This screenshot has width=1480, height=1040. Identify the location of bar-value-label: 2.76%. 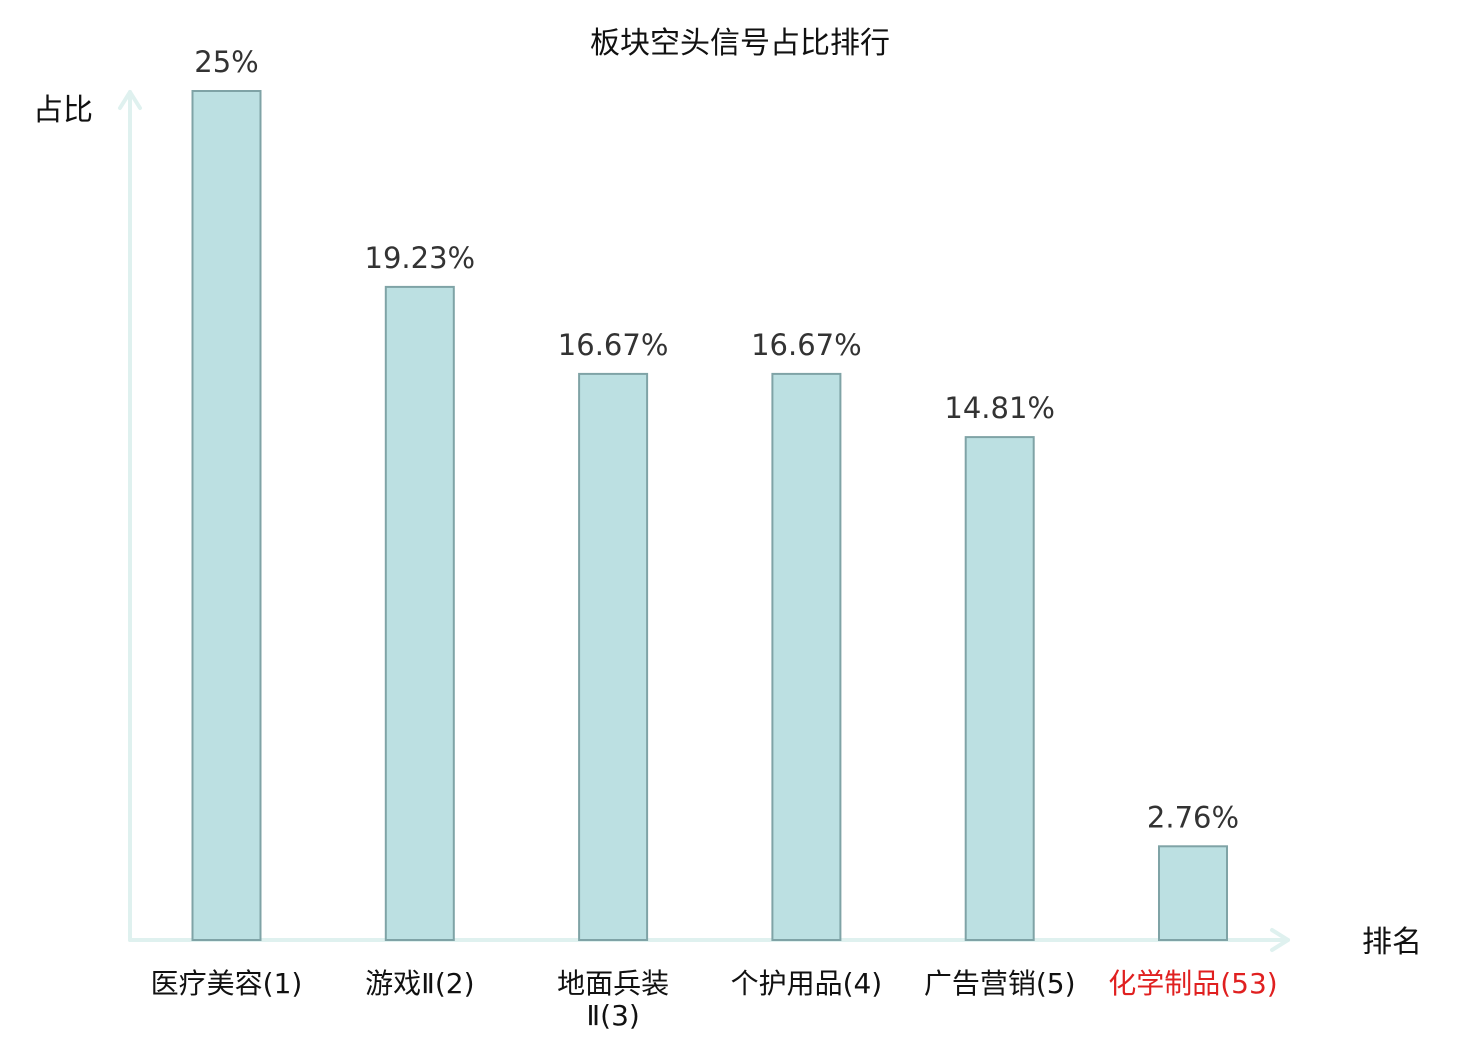
(1193, 817).